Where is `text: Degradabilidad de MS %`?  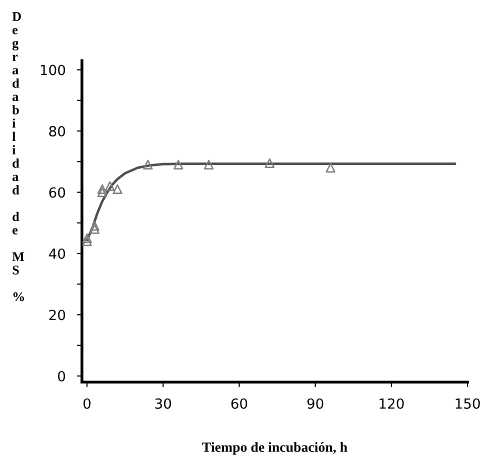
text: Degradabilidad de MS % is located at coordinates (18, 157).